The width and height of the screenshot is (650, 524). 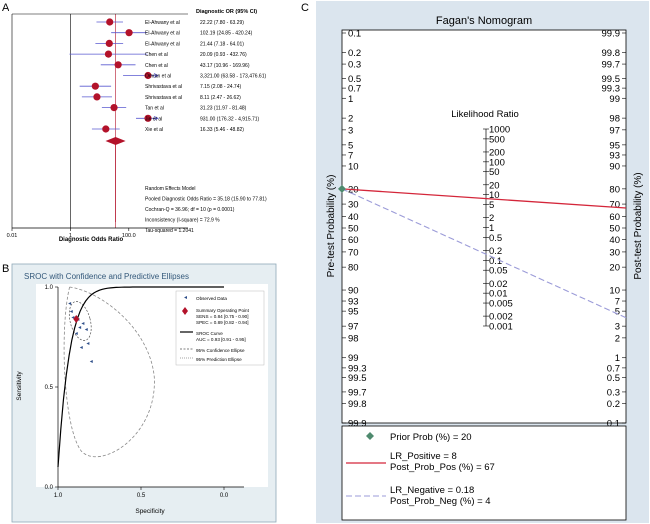 I want to click on panel-label-a: A, so click(x=6, y=8).